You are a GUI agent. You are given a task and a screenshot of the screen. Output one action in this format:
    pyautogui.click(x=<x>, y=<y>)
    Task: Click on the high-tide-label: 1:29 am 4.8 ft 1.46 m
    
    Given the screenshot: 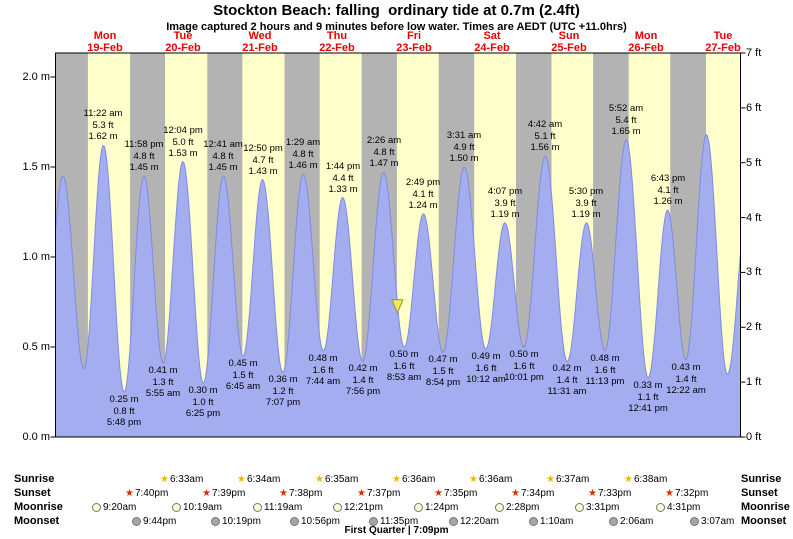 What is the action you would take?
    pyautogui.click(x=303, y=154)
    